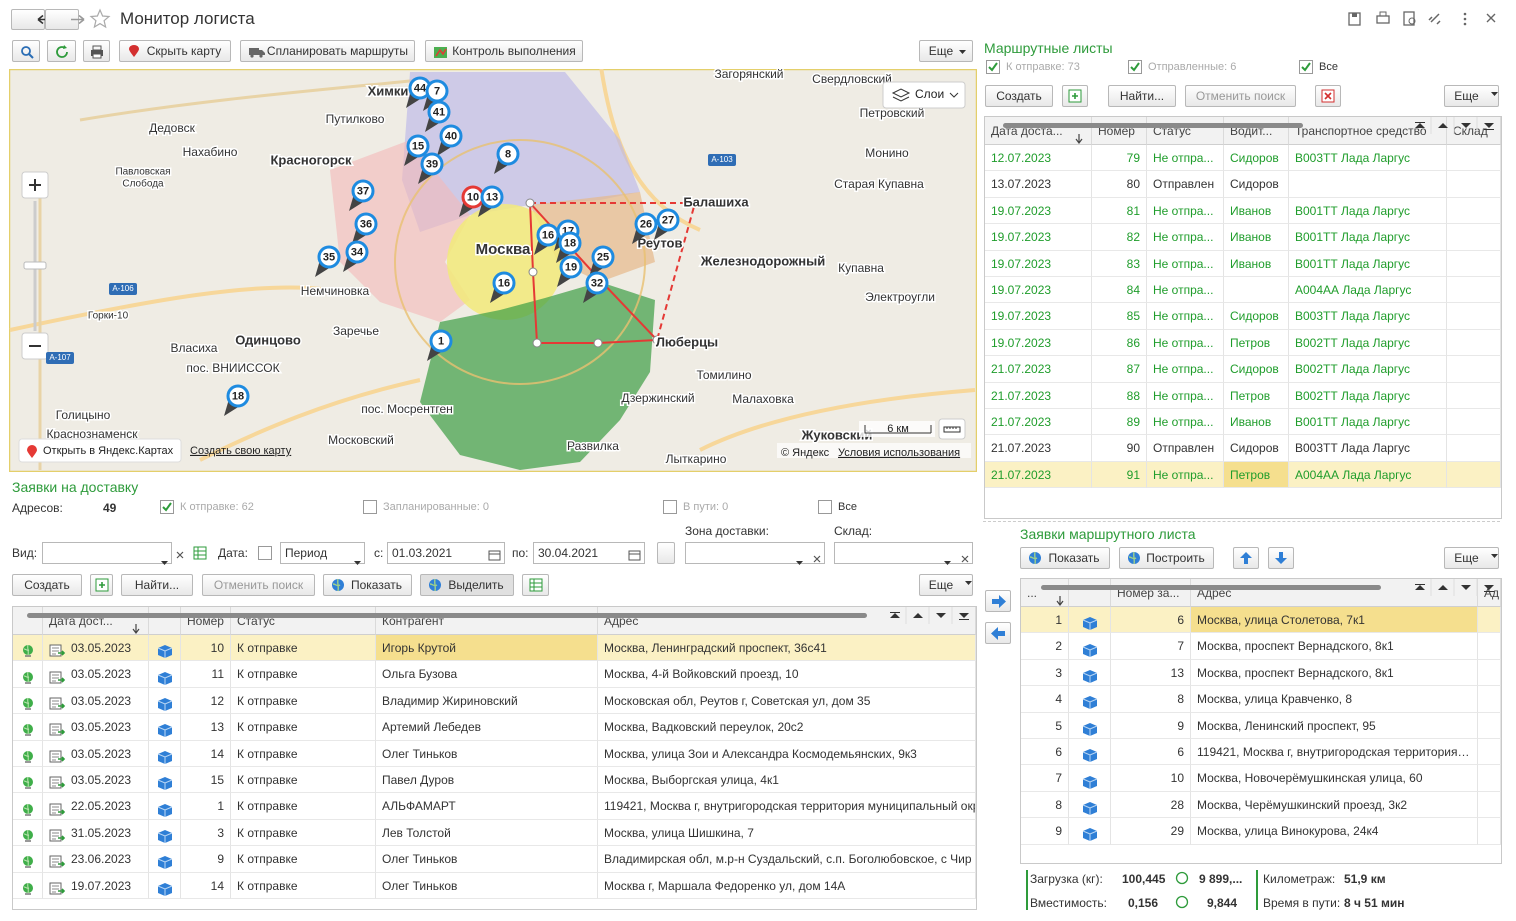 The height and width of the screenshot is (921, 1516). What do you see at coordinates (267, 780) in the screenshot?
I see `status: К отправке` at bounding box center [267, 780].